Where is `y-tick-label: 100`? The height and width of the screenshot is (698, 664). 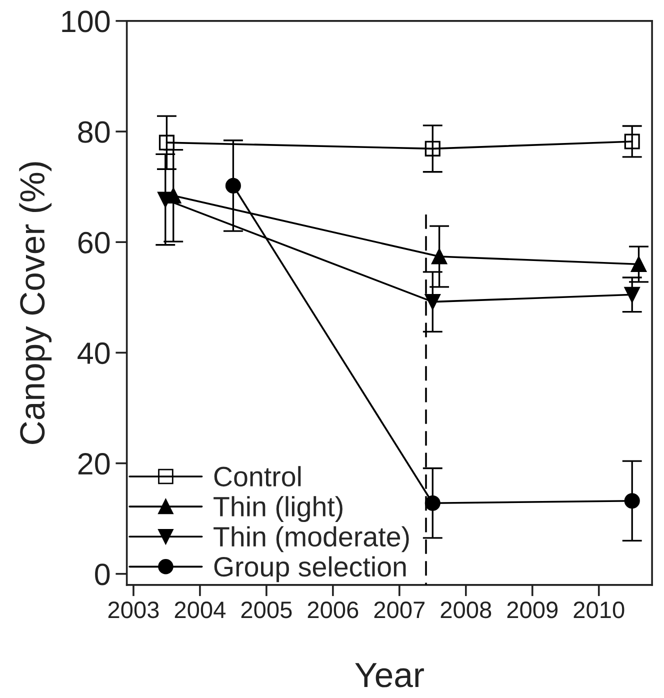 y-tick-label: 100 is located at coordinates (86, 21).